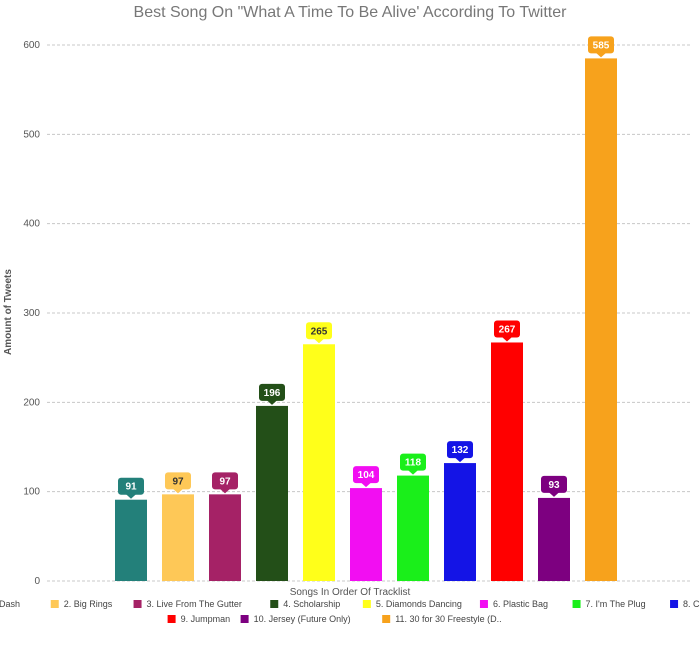  I want to click on data-label: 267, so click(507, 331).